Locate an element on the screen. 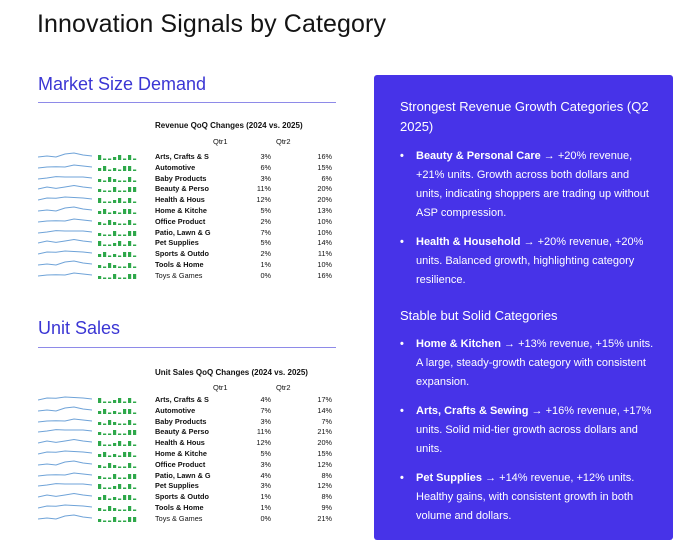  table-row: Arts, Crafts & S 3% 16% is located at coordinates (188, 156).